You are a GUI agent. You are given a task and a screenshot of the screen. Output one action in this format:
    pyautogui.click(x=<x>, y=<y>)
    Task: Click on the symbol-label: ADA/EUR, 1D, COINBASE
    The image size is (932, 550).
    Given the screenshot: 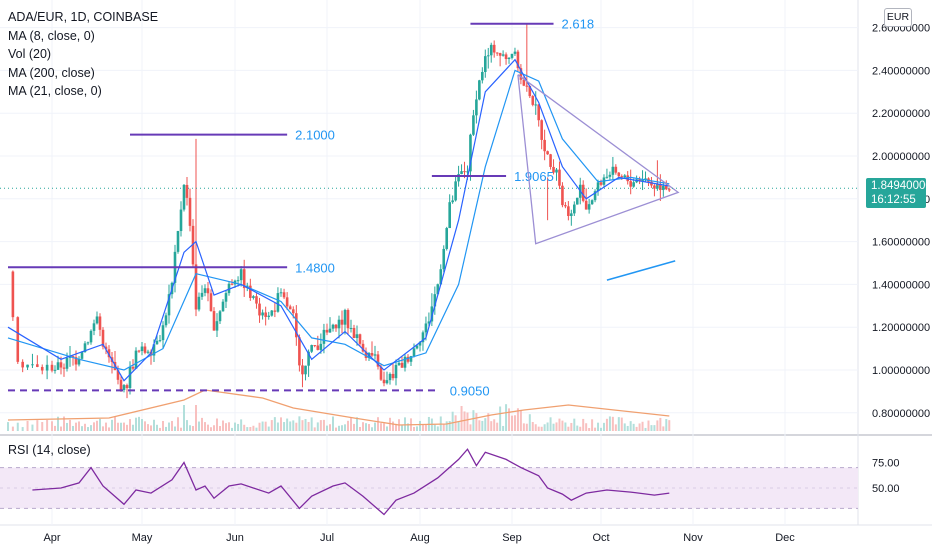 What is the action you would take?
    pyautogui.click(x=83, y=17)
    